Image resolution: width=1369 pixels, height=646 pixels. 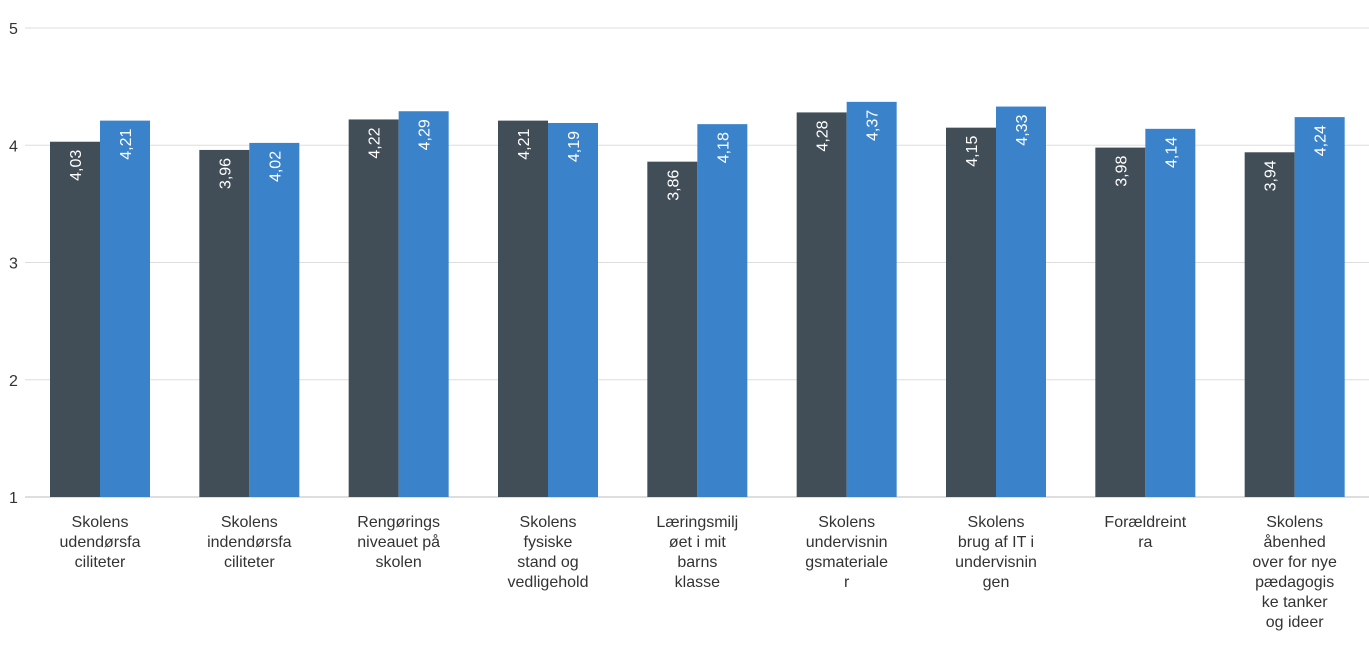 What do you see at coordinates (873, 125) in the screenshot?
I see `value-label: 4,37` at bounding box center [873, 125].